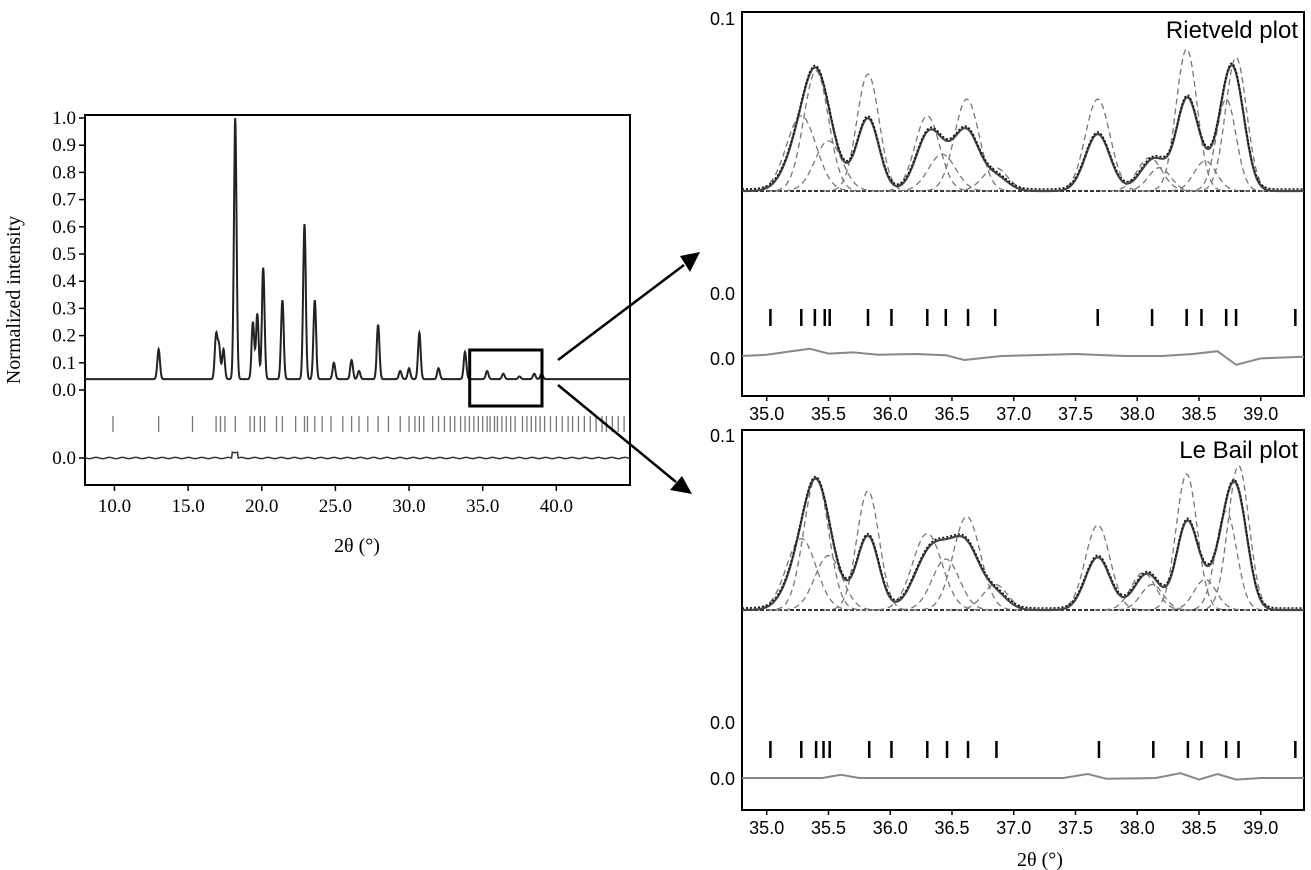 The height and width of the screenshot is (870, 1311). What do you see at coordinates (722, 723) in the screenshot?
I see `lebail-y-tick-mid: 0.0` at bounding box center [722, 723].